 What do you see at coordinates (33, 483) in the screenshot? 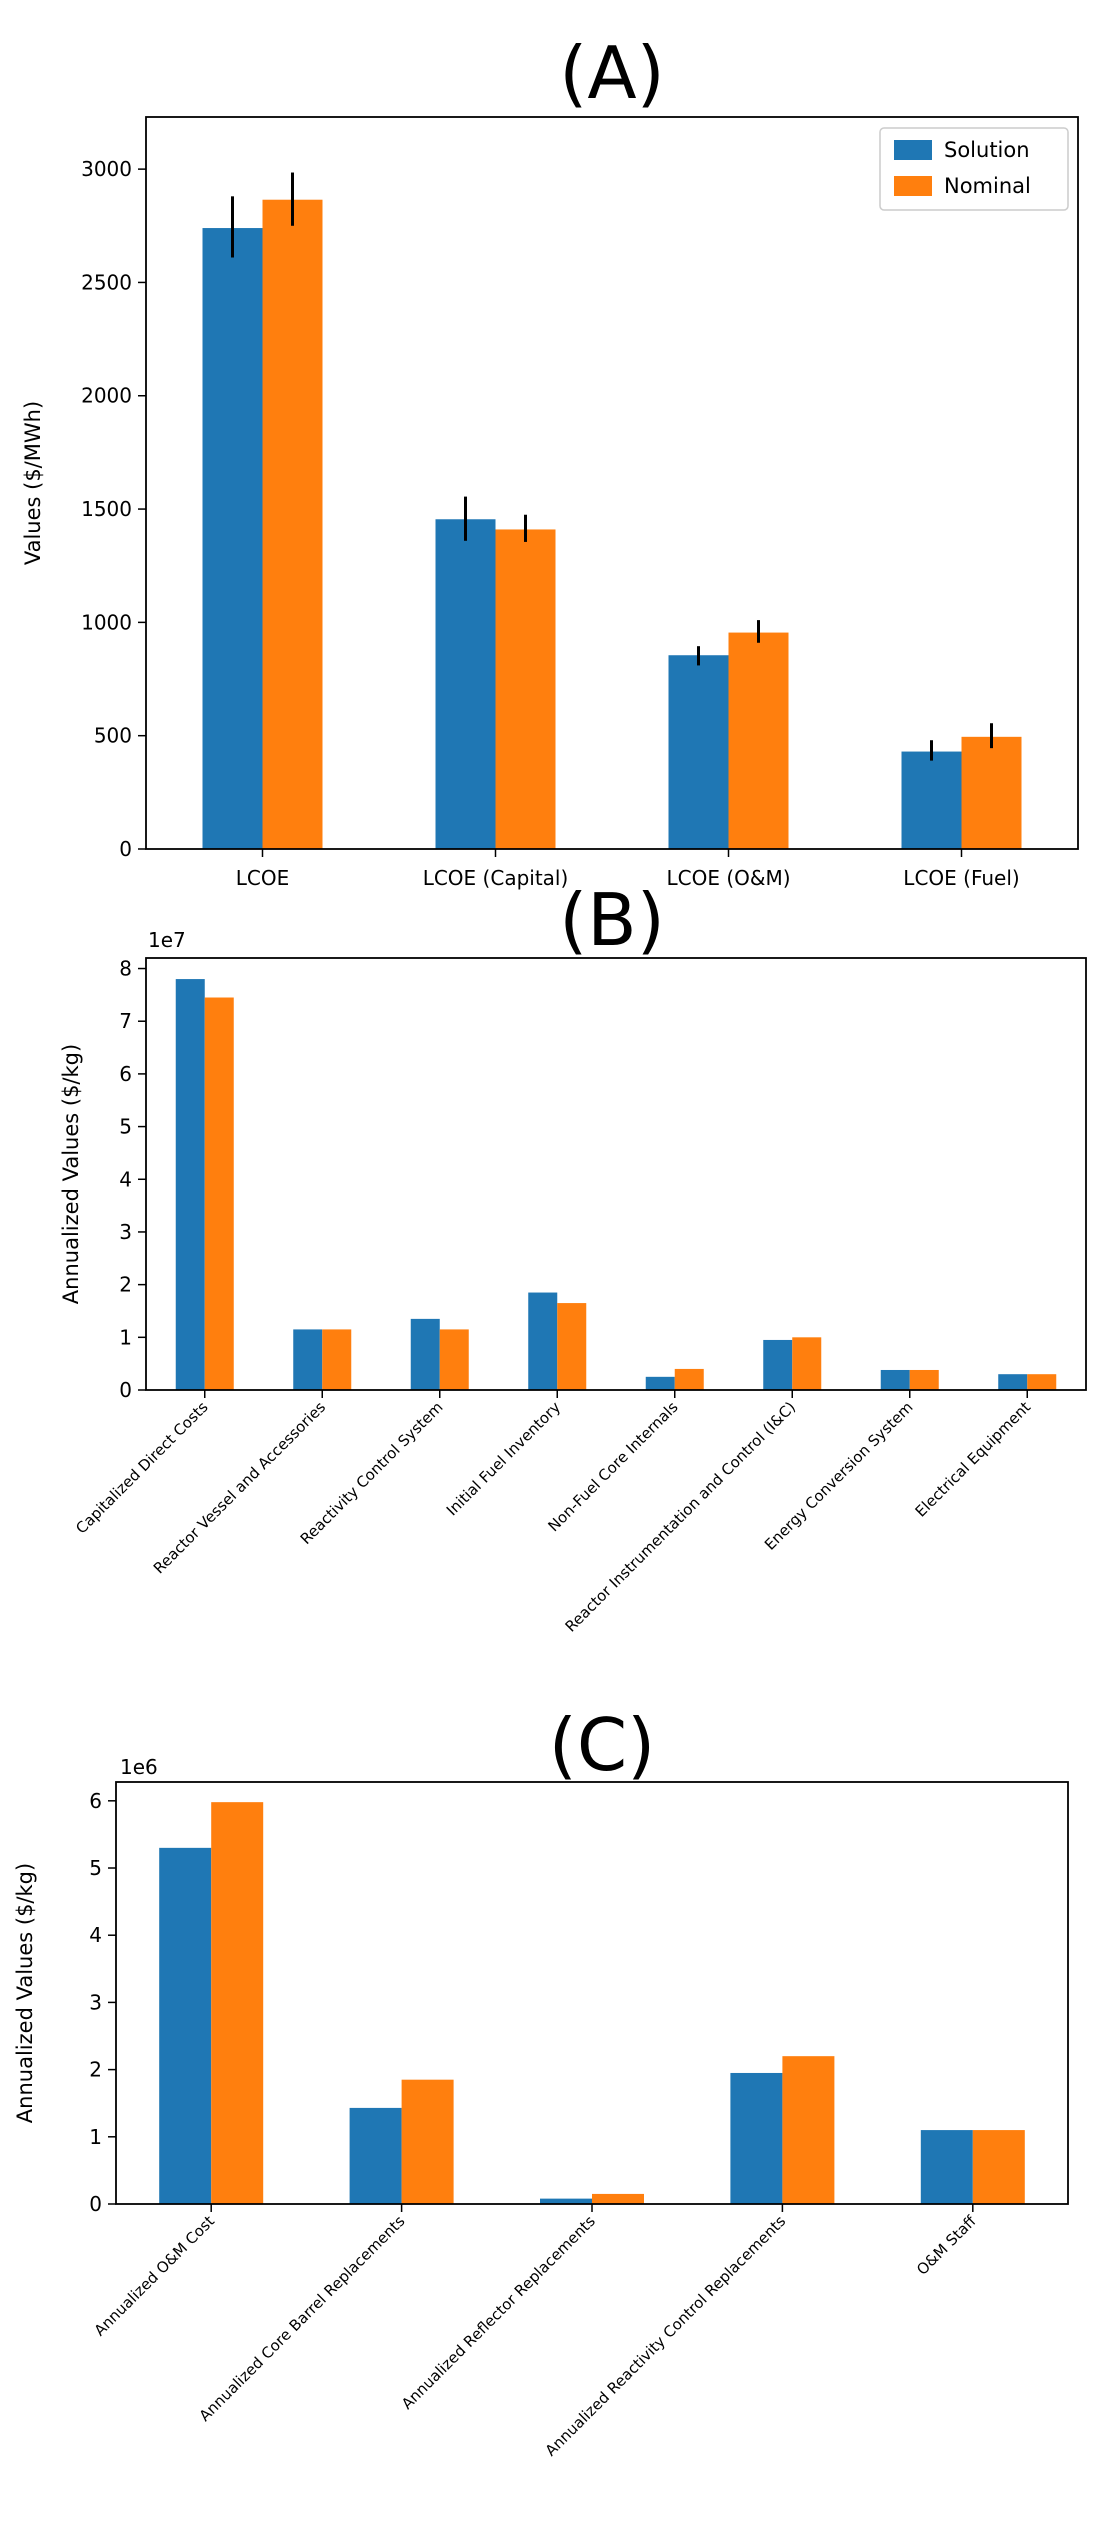
I see `y-axis-label: Values ($/MWh)` at bounding box center [33, 483].